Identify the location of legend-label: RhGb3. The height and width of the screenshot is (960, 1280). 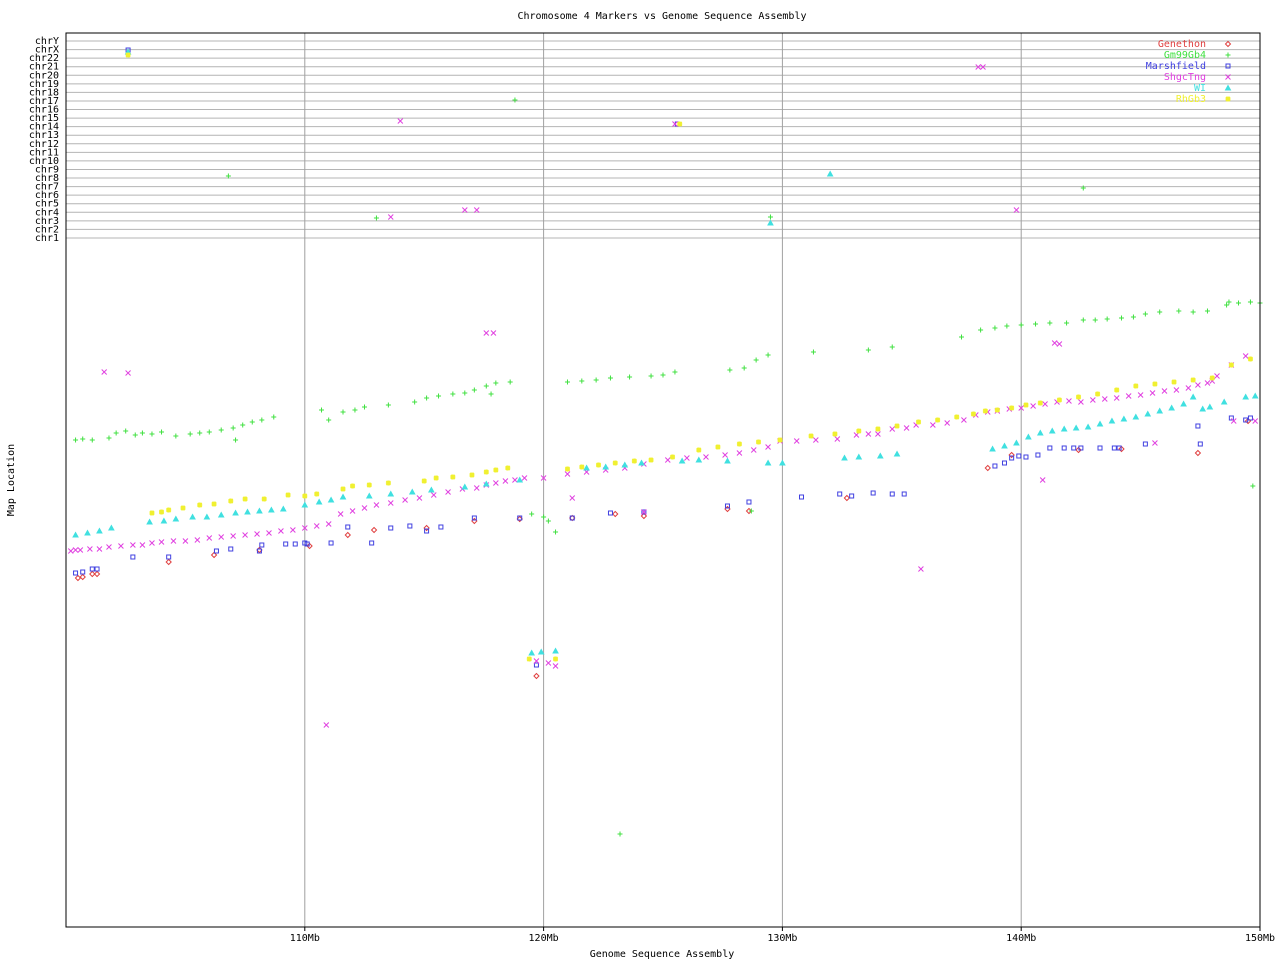
(1191, 99).